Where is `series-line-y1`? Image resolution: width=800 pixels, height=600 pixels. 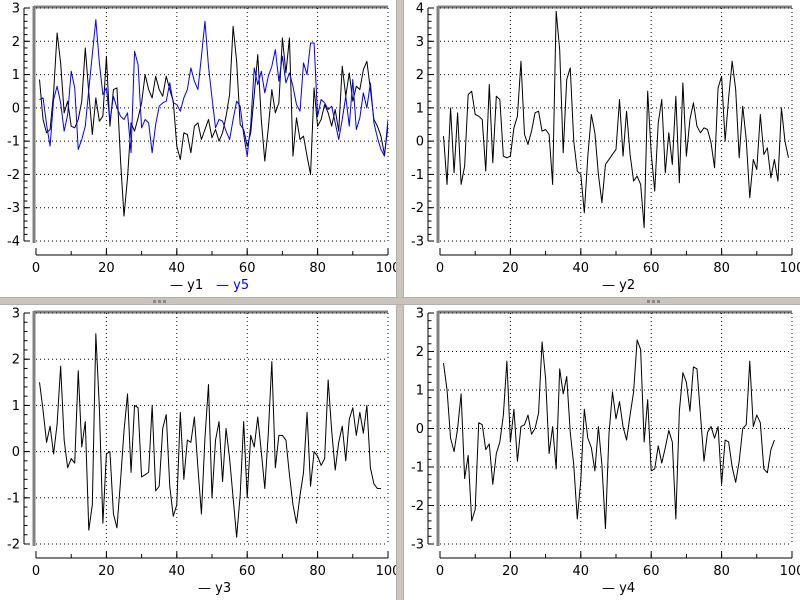 series-line-y1 is located at coordinates (213, 121).